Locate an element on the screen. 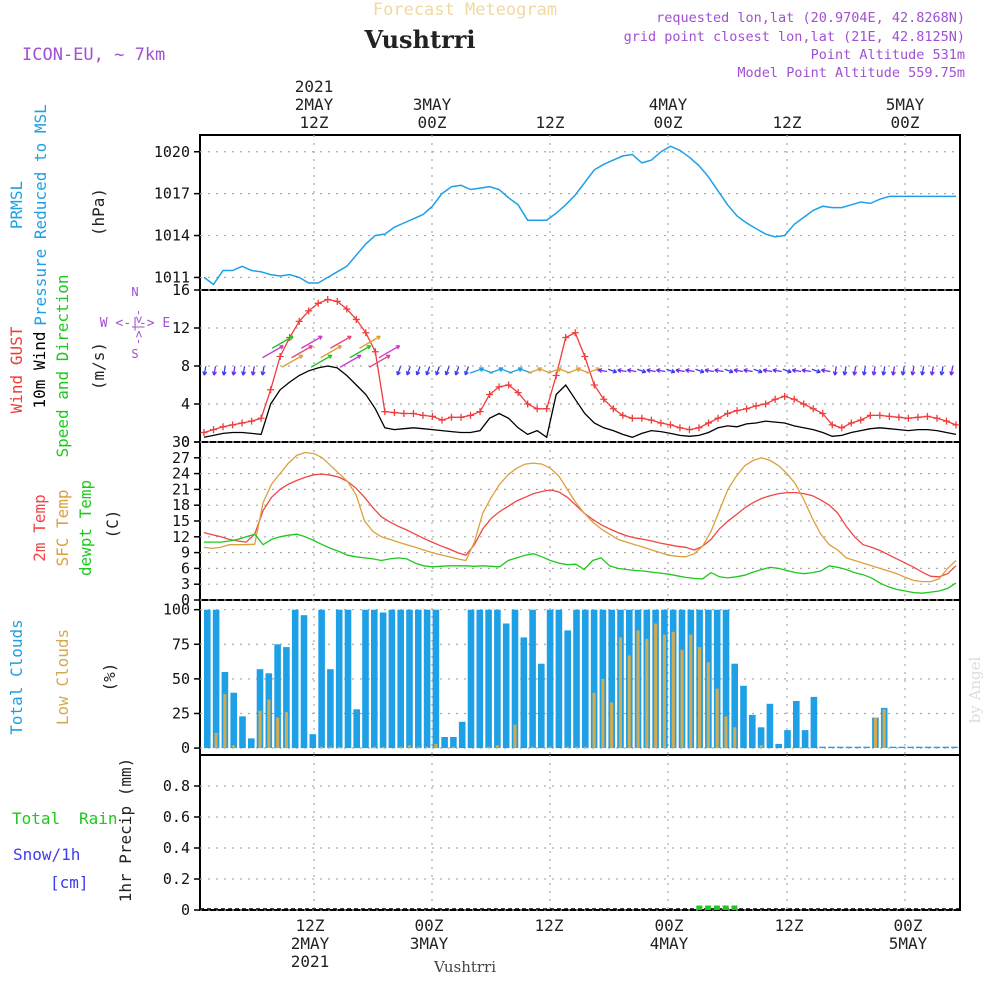 The height and width of the screenshot is (1000, 1000). bottom-tick-a-year: 2021 is located at coordinates (310, 961).